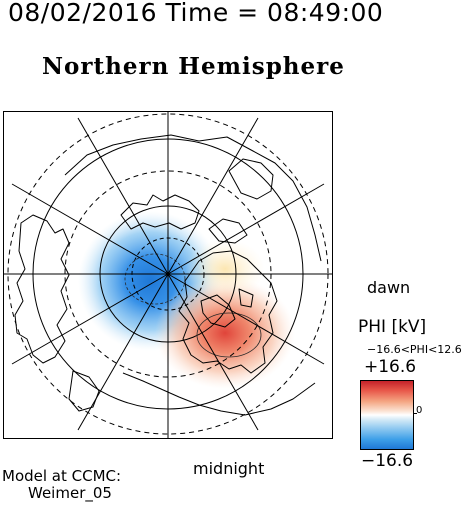 Image resolution: width=470 pixels, height=508 pixels. Describe the element at coordinates (62, 476) in the screenshot. I see `model-label-line1: Model at CCMC:` at that location.